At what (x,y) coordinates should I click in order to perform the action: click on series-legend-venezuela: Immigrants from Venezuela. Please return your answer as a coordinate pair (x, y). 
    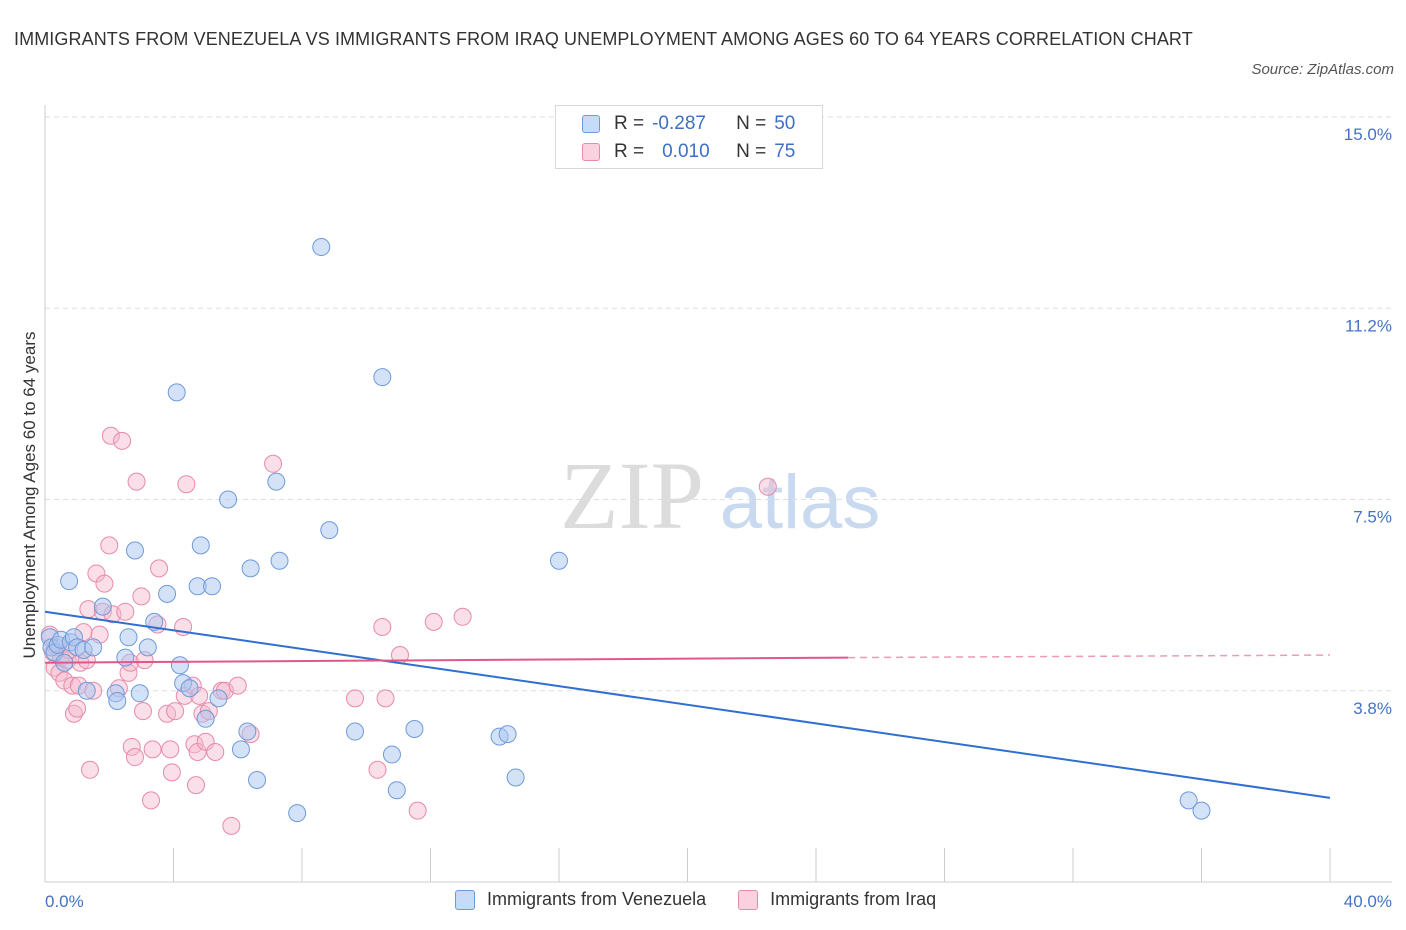
    Looking at the image, I should click on (580, 899).